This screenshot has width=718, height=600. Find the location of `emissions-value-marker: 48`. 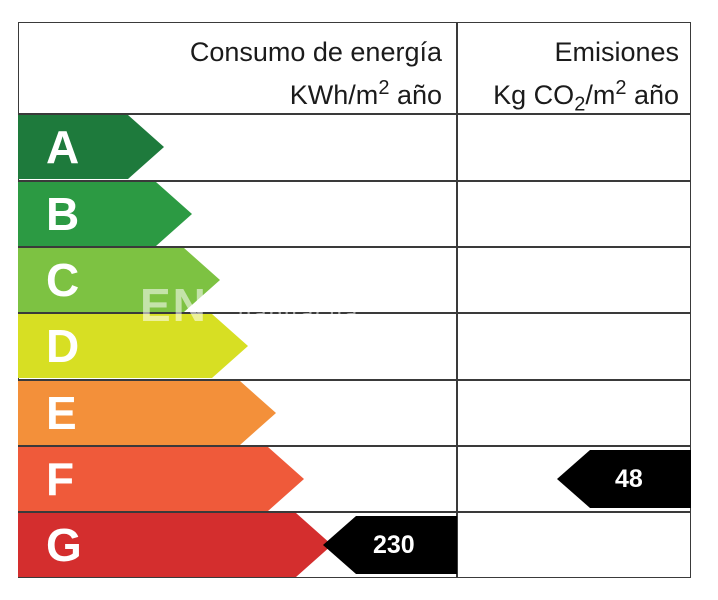

emissions-value-marker: 48 is located at coordinates (624, 481).